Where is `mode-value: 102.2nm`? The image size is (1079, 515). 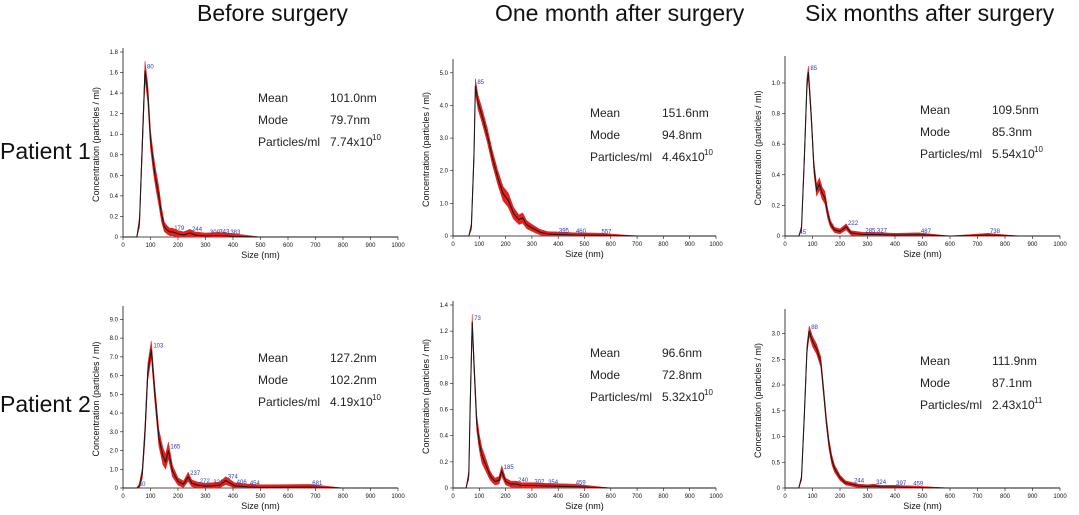 mode-value: 102.2nm is located at coordinates (353, 380).